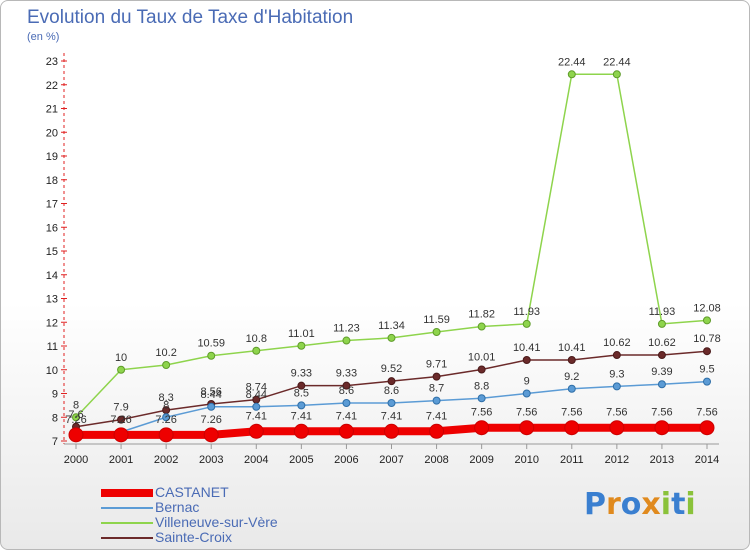  I want to click on legend-item-villeneuve: Villeneuve-sur-Vère, so click(189, 522).